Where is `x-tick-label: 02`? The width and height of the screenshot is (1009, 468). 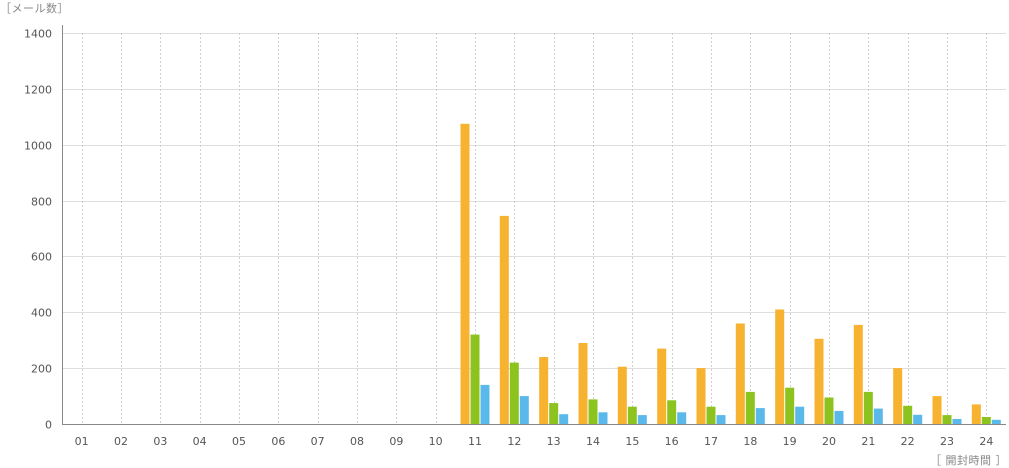
x-tick-label: 02 is located at coordinates (121, 441).